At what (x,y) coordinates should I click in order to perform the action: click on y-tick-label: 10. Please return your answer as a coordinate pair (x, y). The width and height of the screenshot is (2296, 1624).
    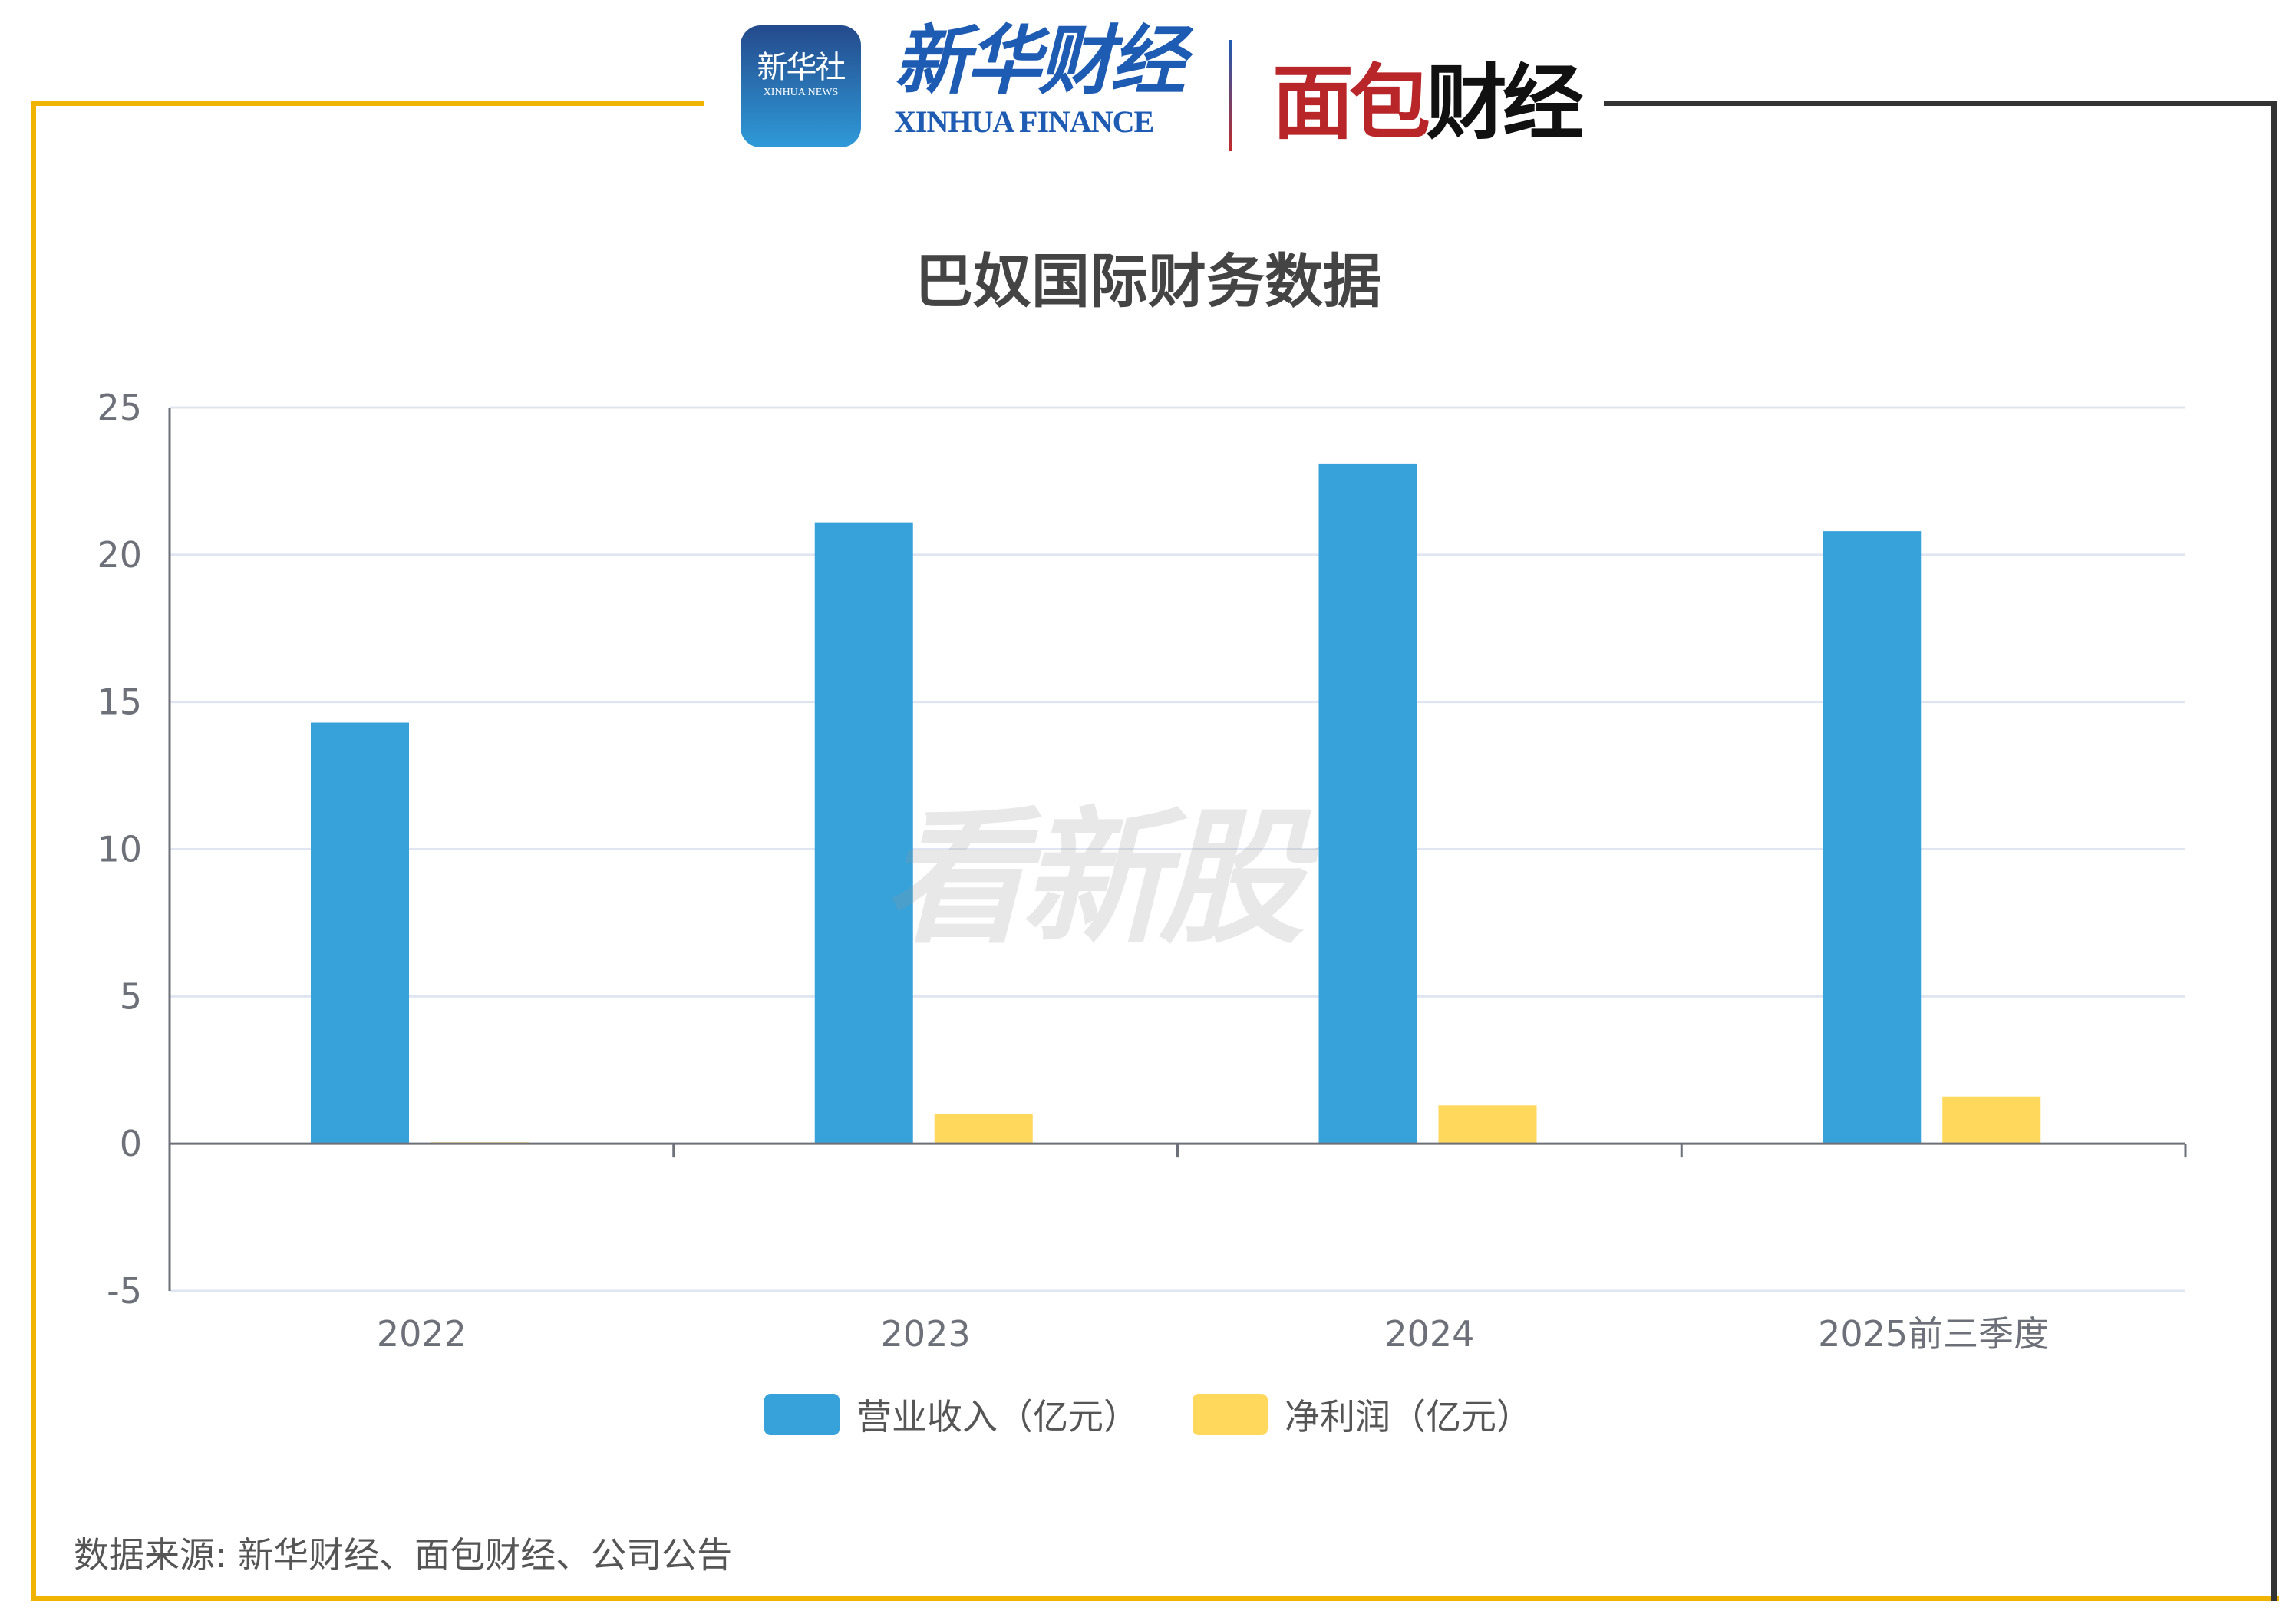
    Looking at the image, I should click on (119, 849).